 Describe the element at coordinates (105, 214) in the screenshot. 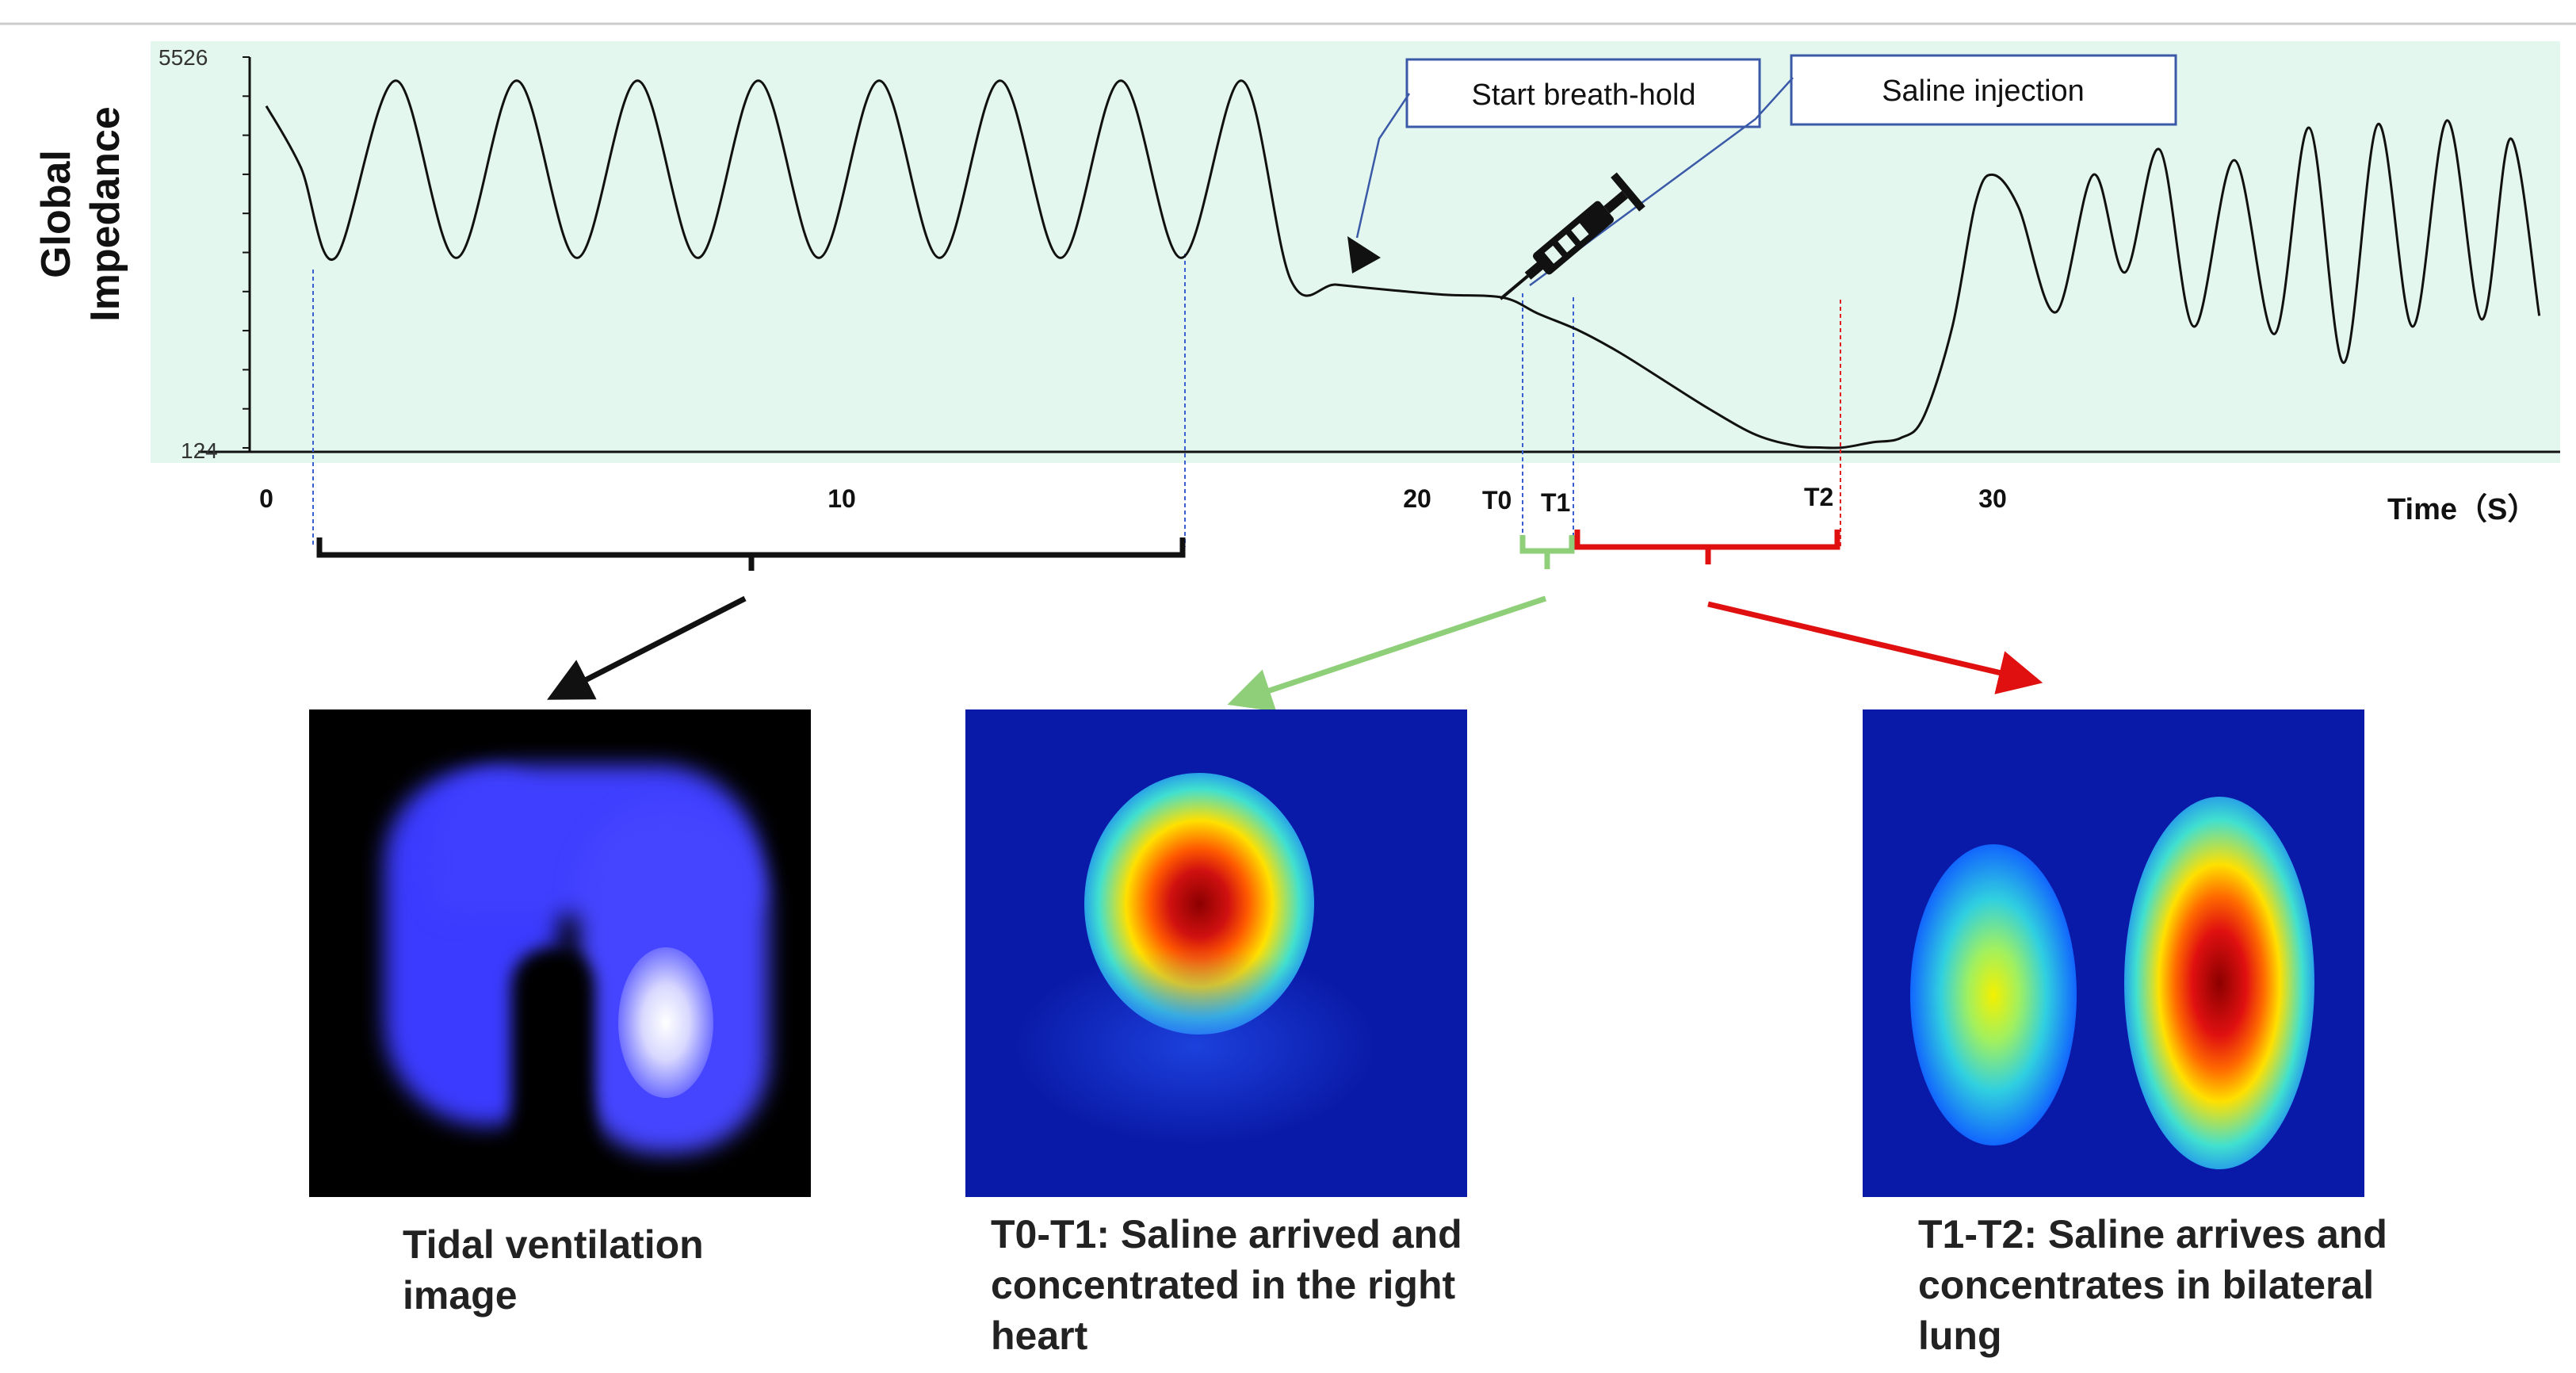

I see `y-axis-label-line2: Impedance` at that location.